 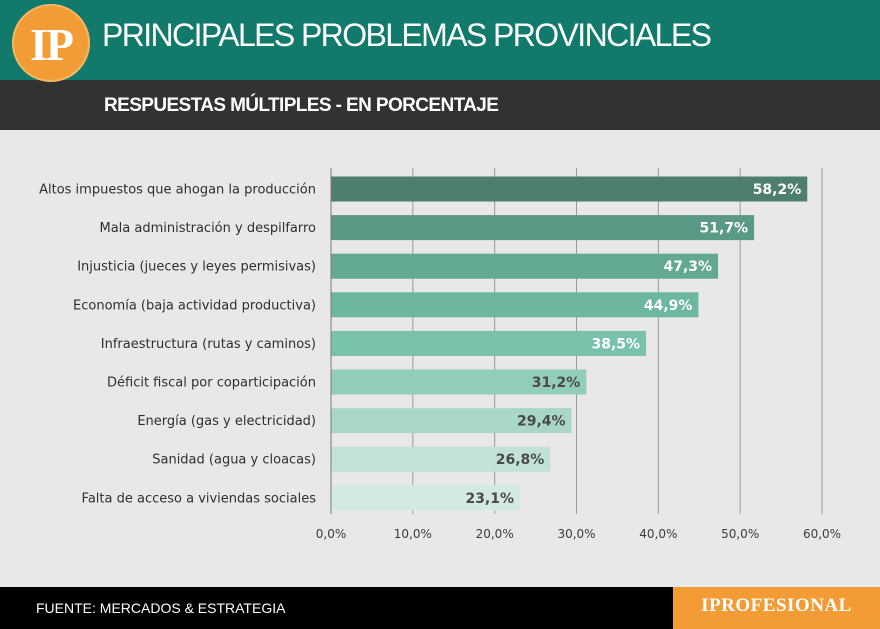 I want to click on category-label: Déficit fiscal por coparticipación, so click(x=211, y=383).